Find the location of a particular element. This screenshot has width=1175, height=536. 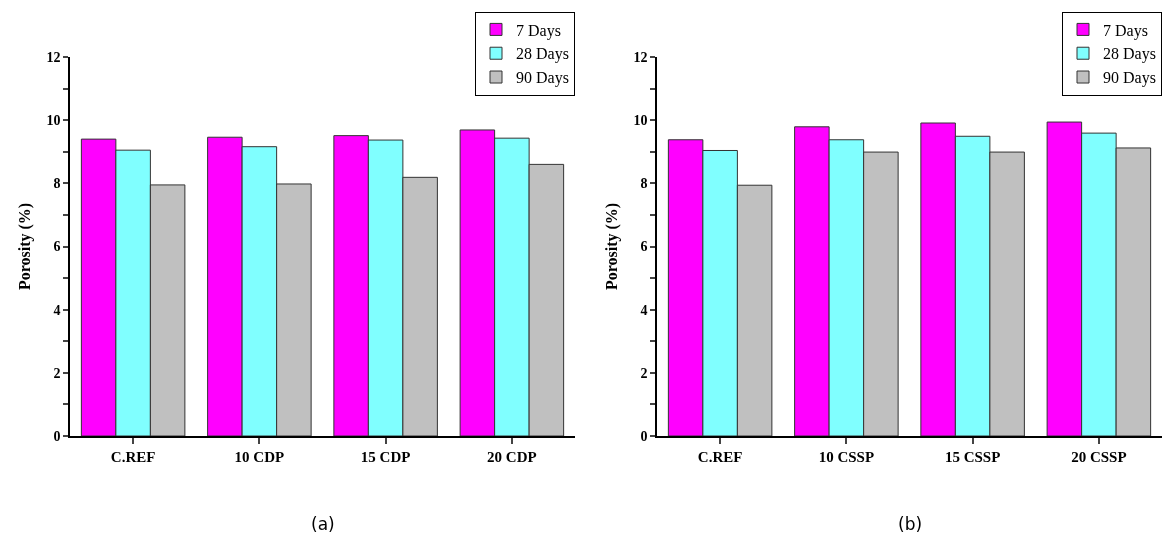

x-tick-label: 15 CSSP is located at coordinates (972, 457).